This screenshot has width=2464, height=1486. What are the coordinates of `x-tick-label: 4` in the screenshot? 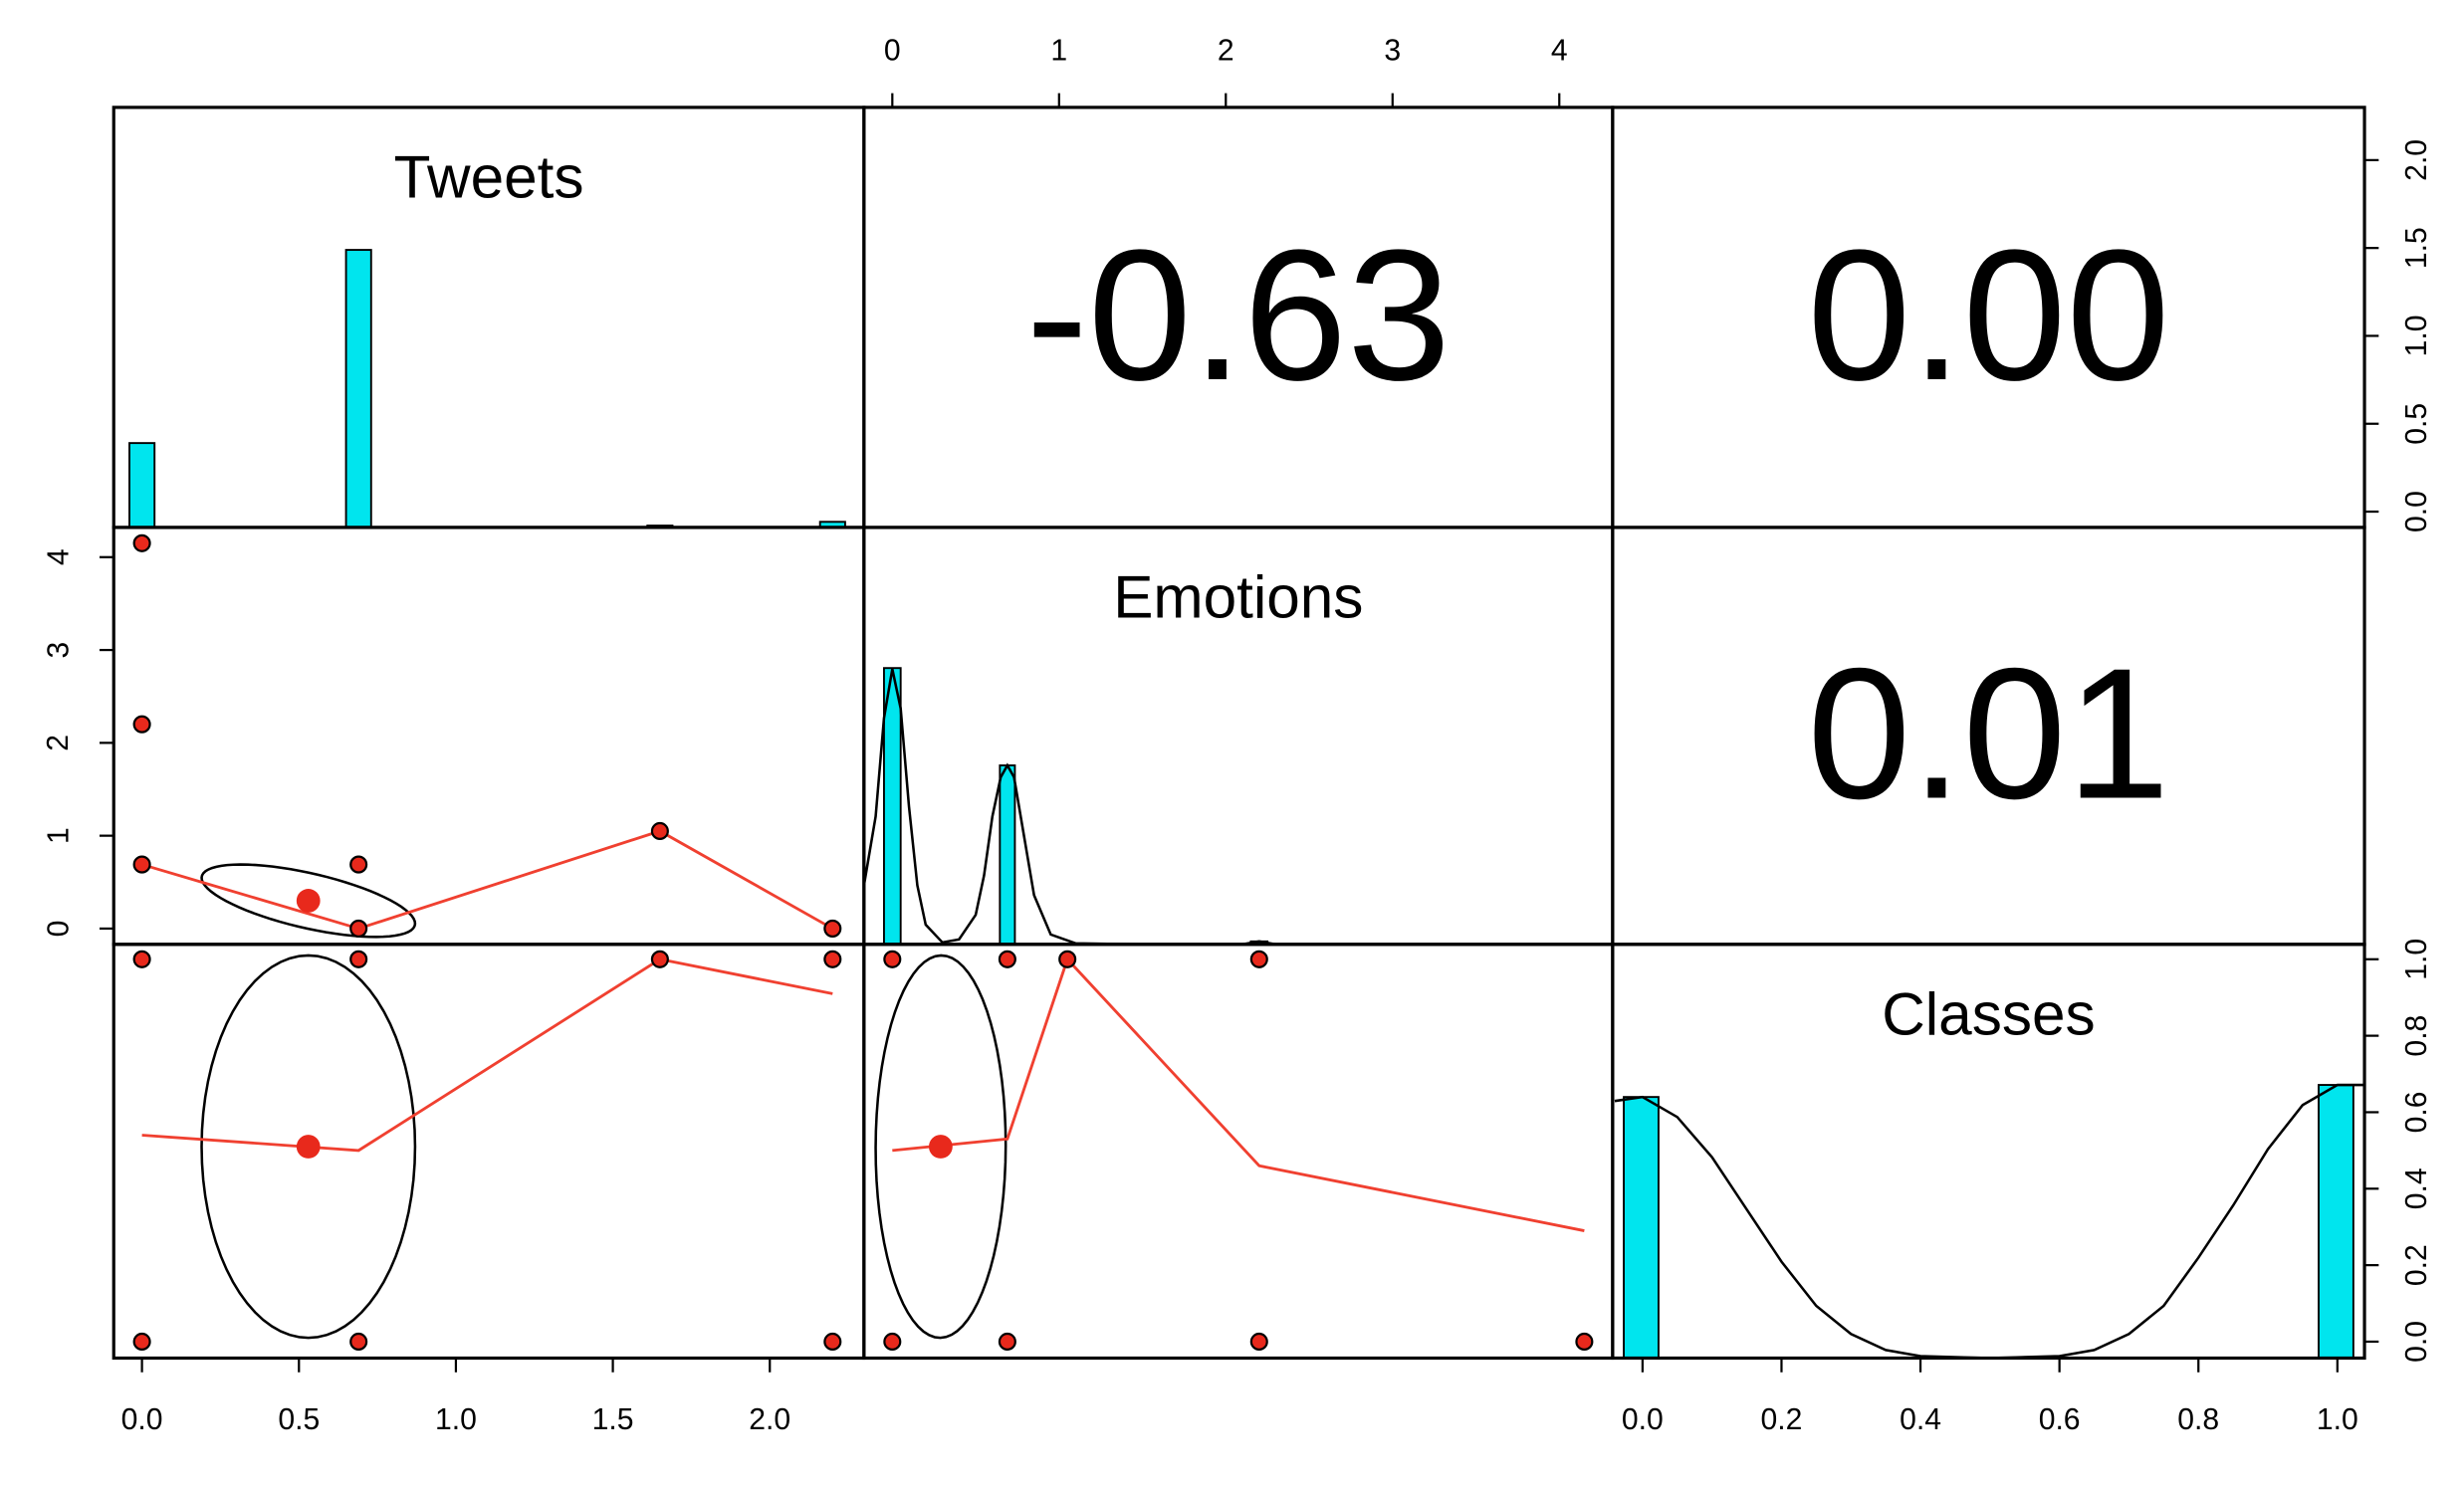 It's located at (1559, 50).